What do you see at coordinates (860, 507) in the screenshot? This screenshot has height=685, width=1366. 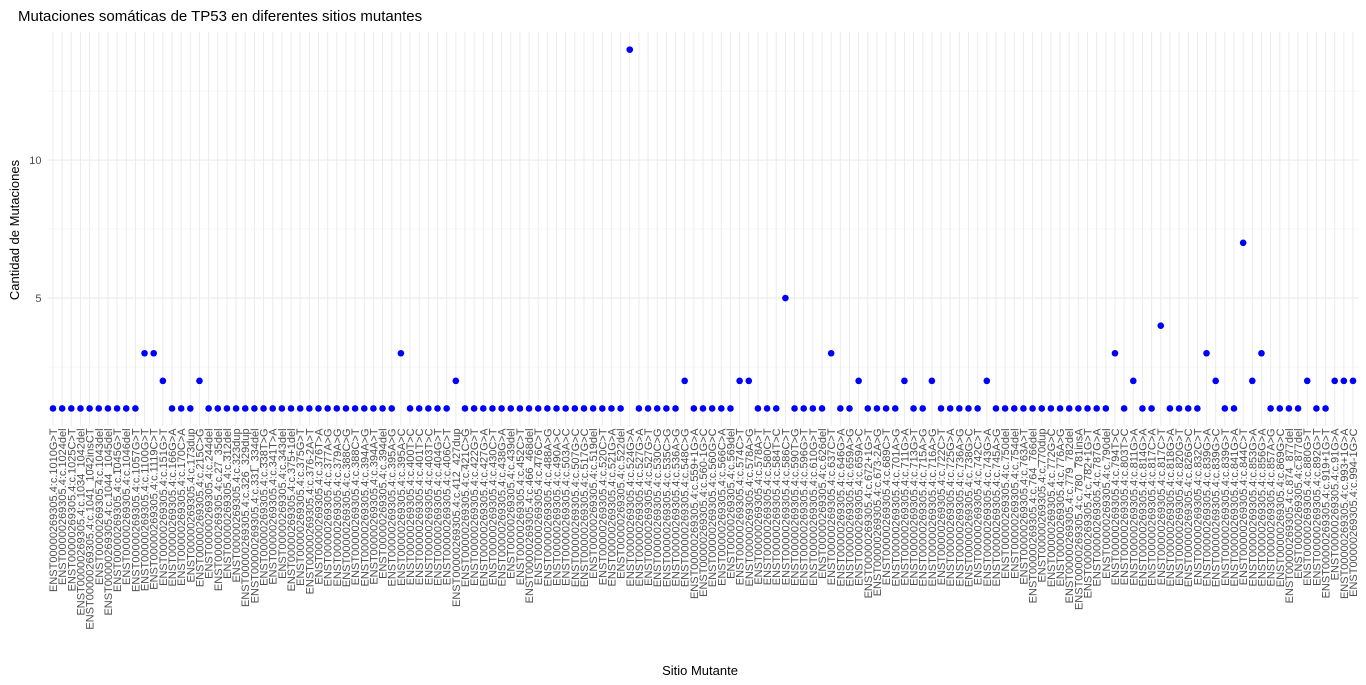 I see `x-tick-label: ENST00000269305.4:c.659A>C` at bounding box center [860, 507].